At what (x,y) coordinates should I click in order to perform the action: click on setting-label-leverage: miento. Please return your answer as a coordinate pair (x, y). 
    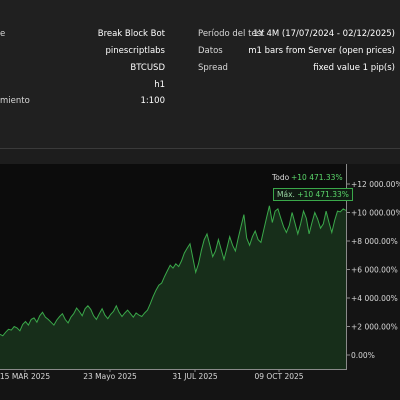
    Looking at the image, I should click on (15, 101).